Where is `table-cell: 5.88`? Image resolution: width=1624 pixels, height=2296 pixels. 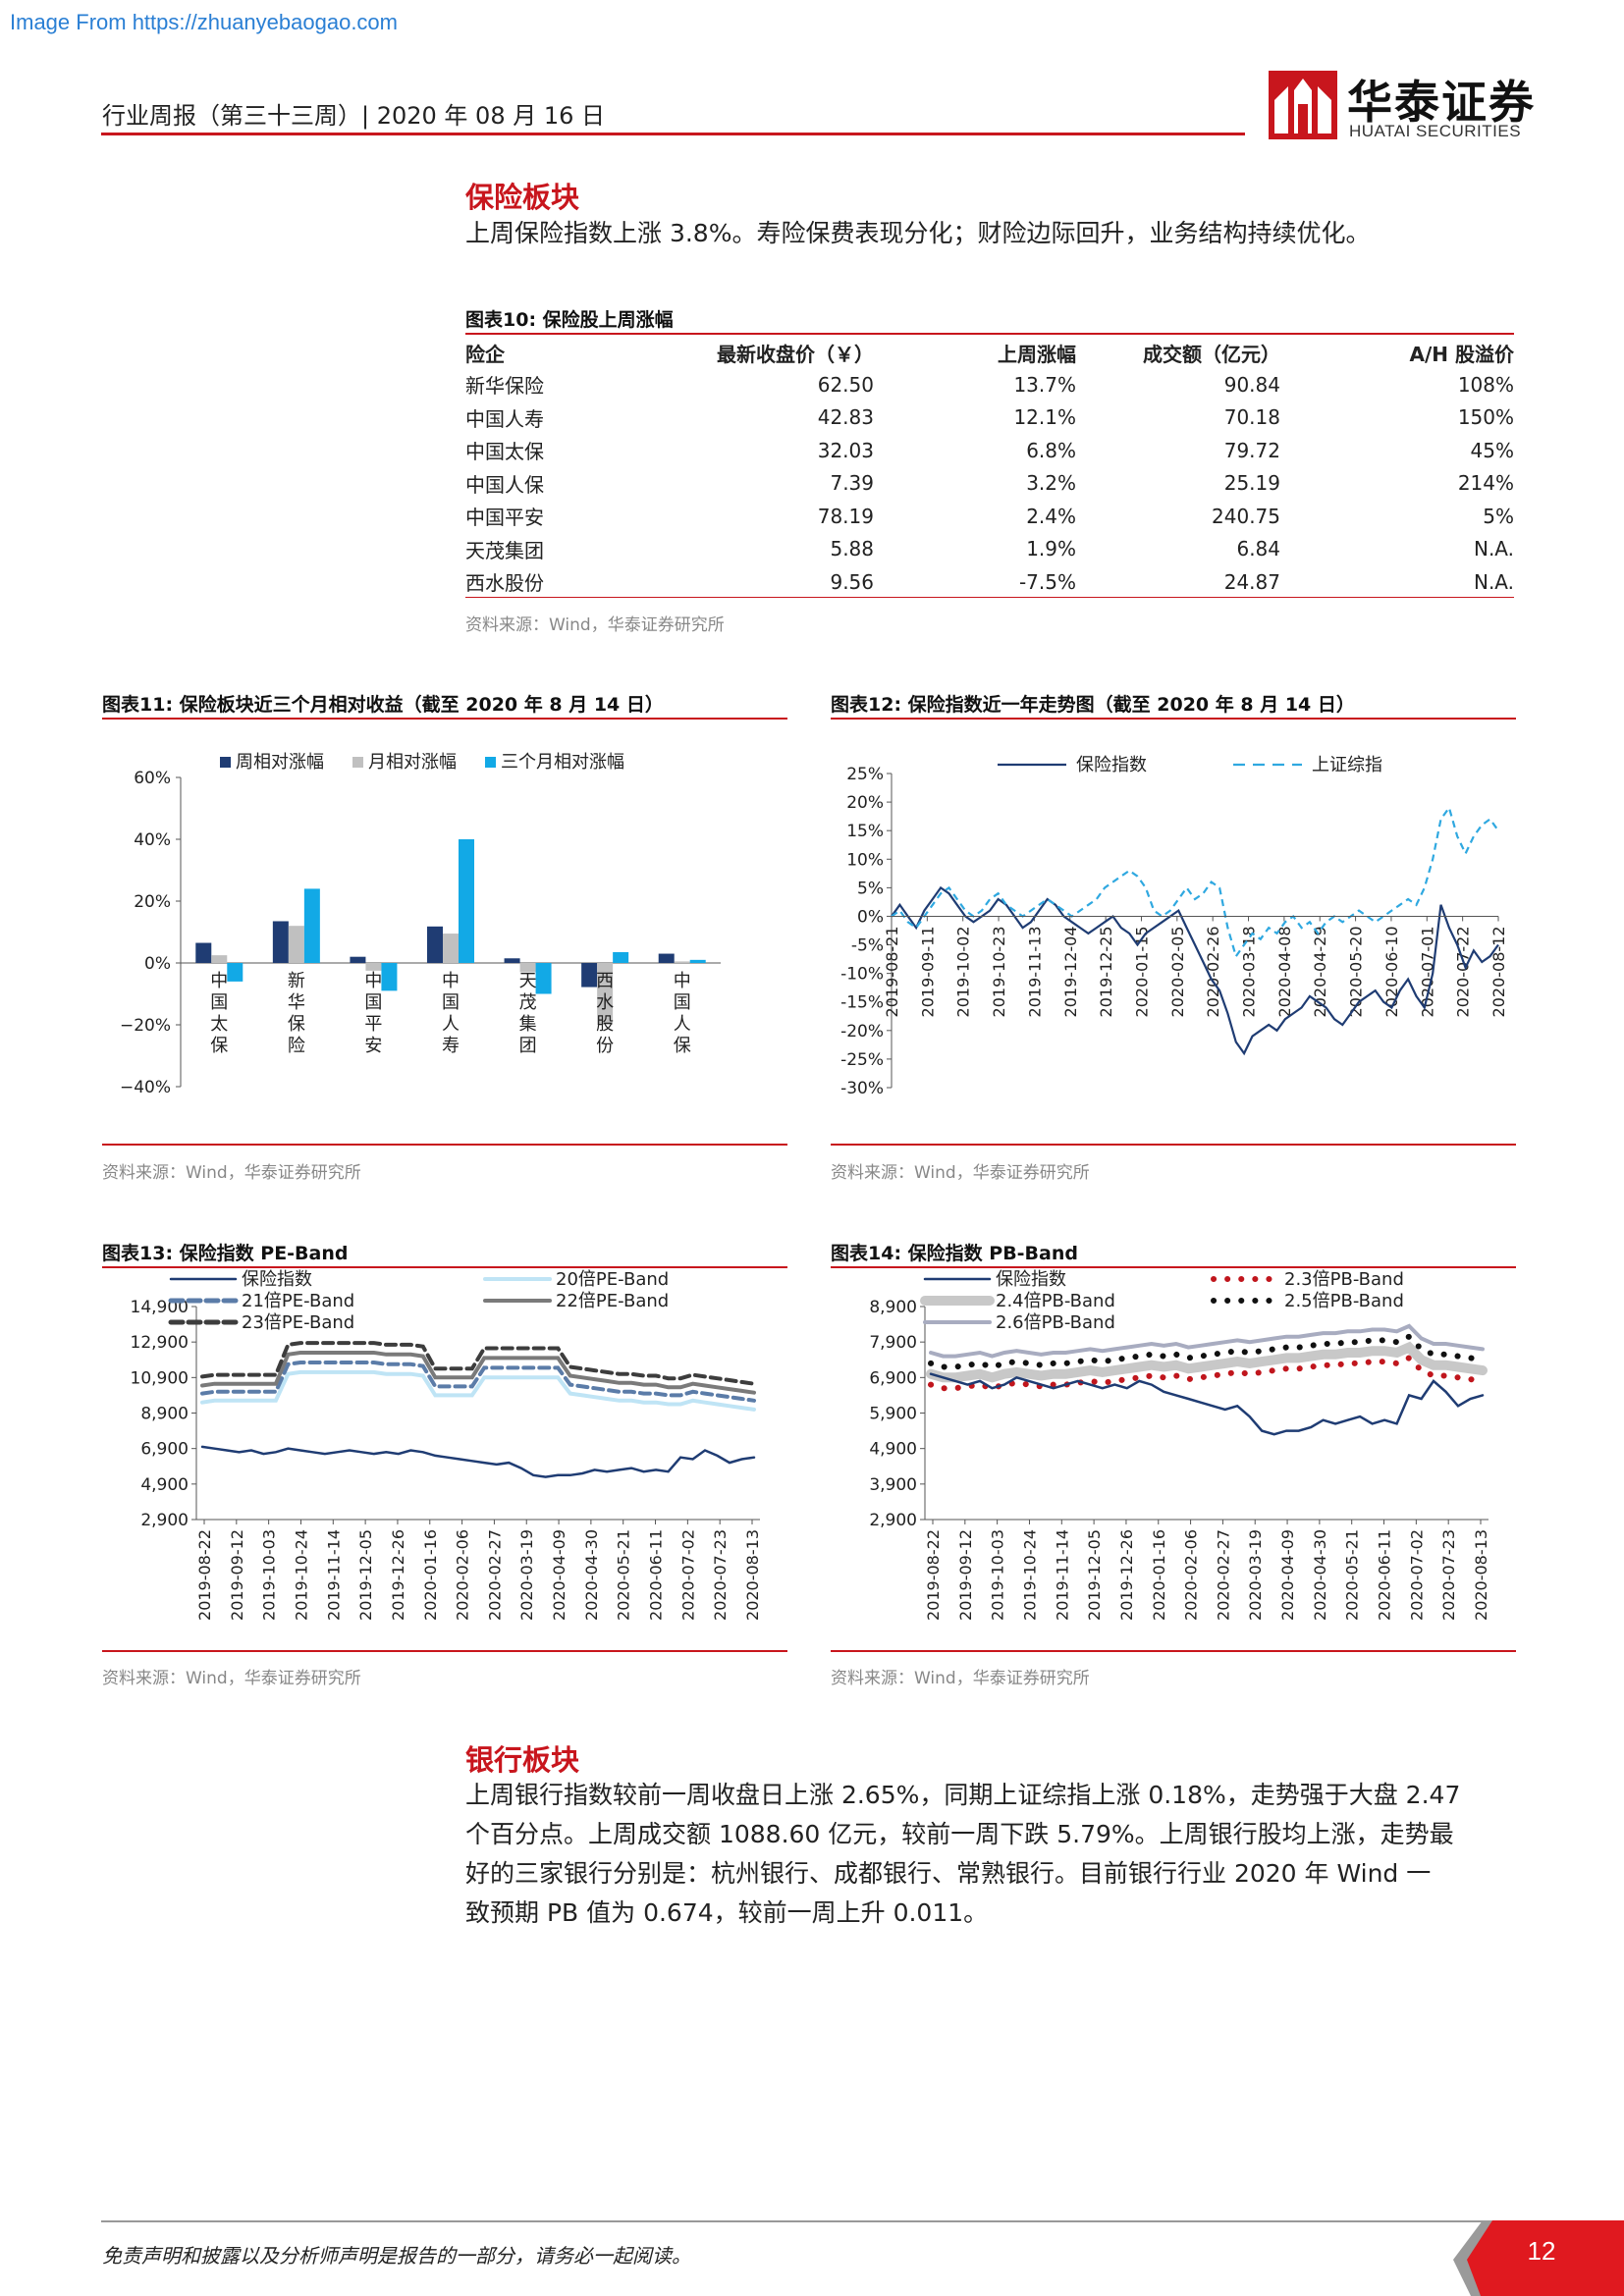 table-cell: 5.88 is located at coordinates (852, 549).